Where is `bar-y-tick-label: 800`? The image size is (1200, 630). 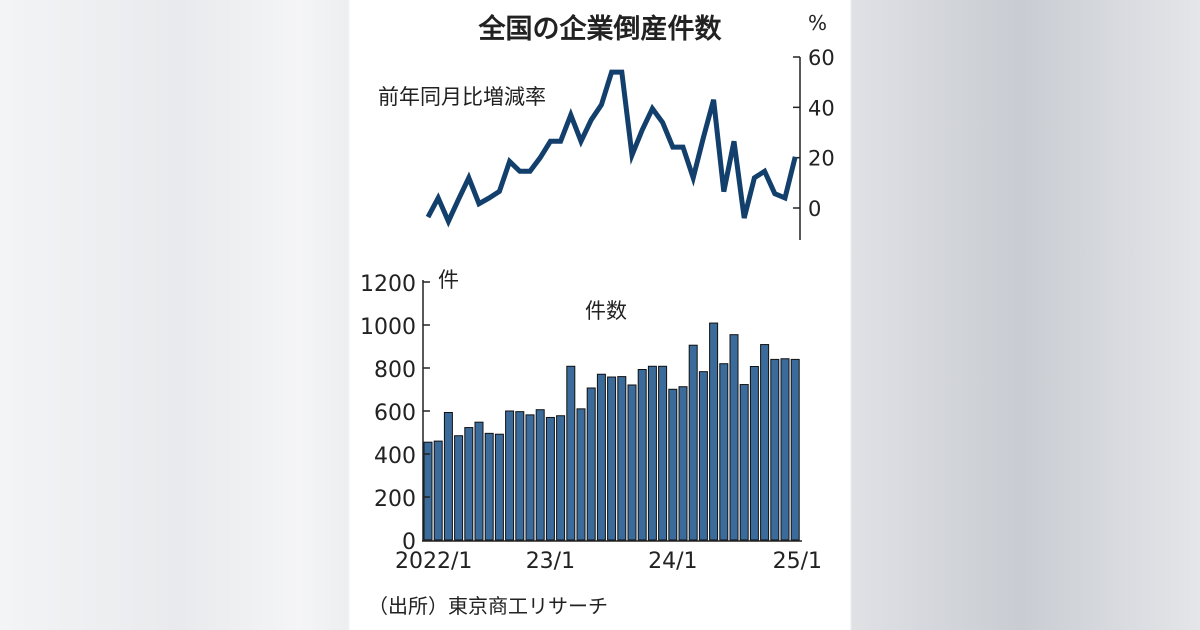 bar-y-tick-label: 800 is located at coordinates (395, 370).